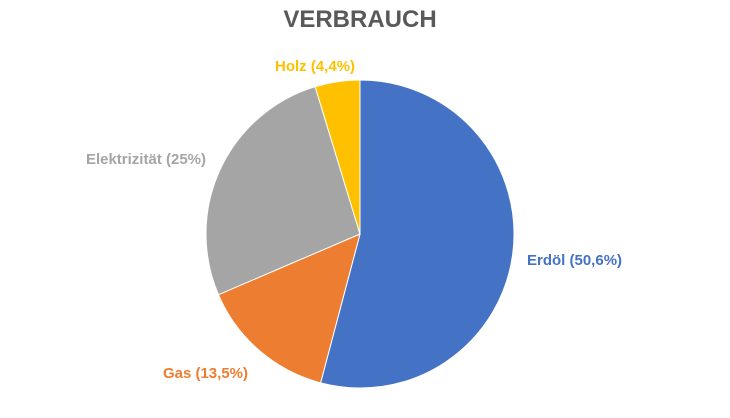 The image size is (730, 418). What do you see at coordinates (289, 308) in the screenshot?
I see `pie-slice-gas` at bounding box center [289, 308].